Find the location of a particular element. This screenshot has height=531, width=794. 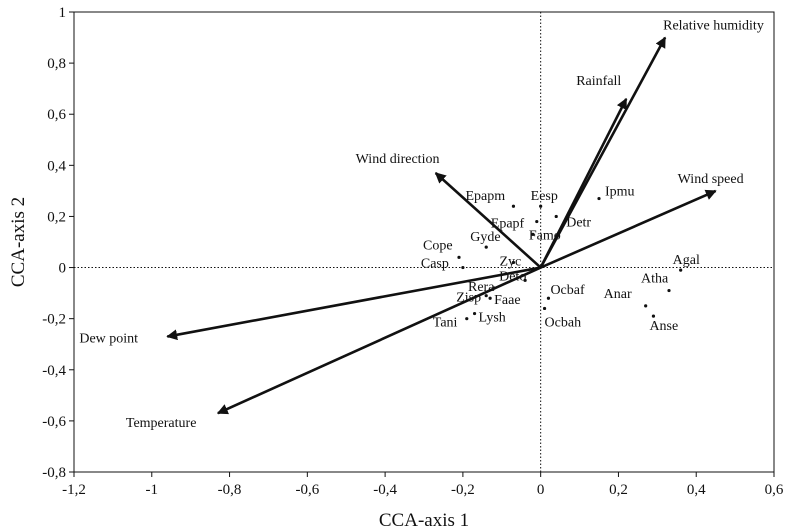

species-label: Agal is located at coordinates (686, 260).